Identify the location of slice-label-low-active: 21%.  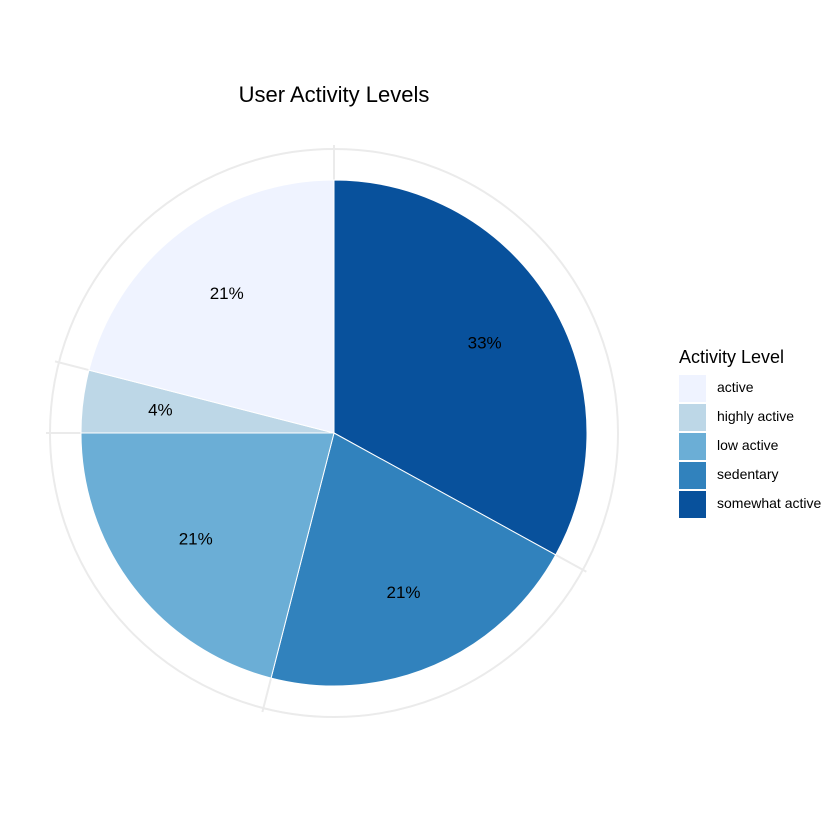
(196, 539).